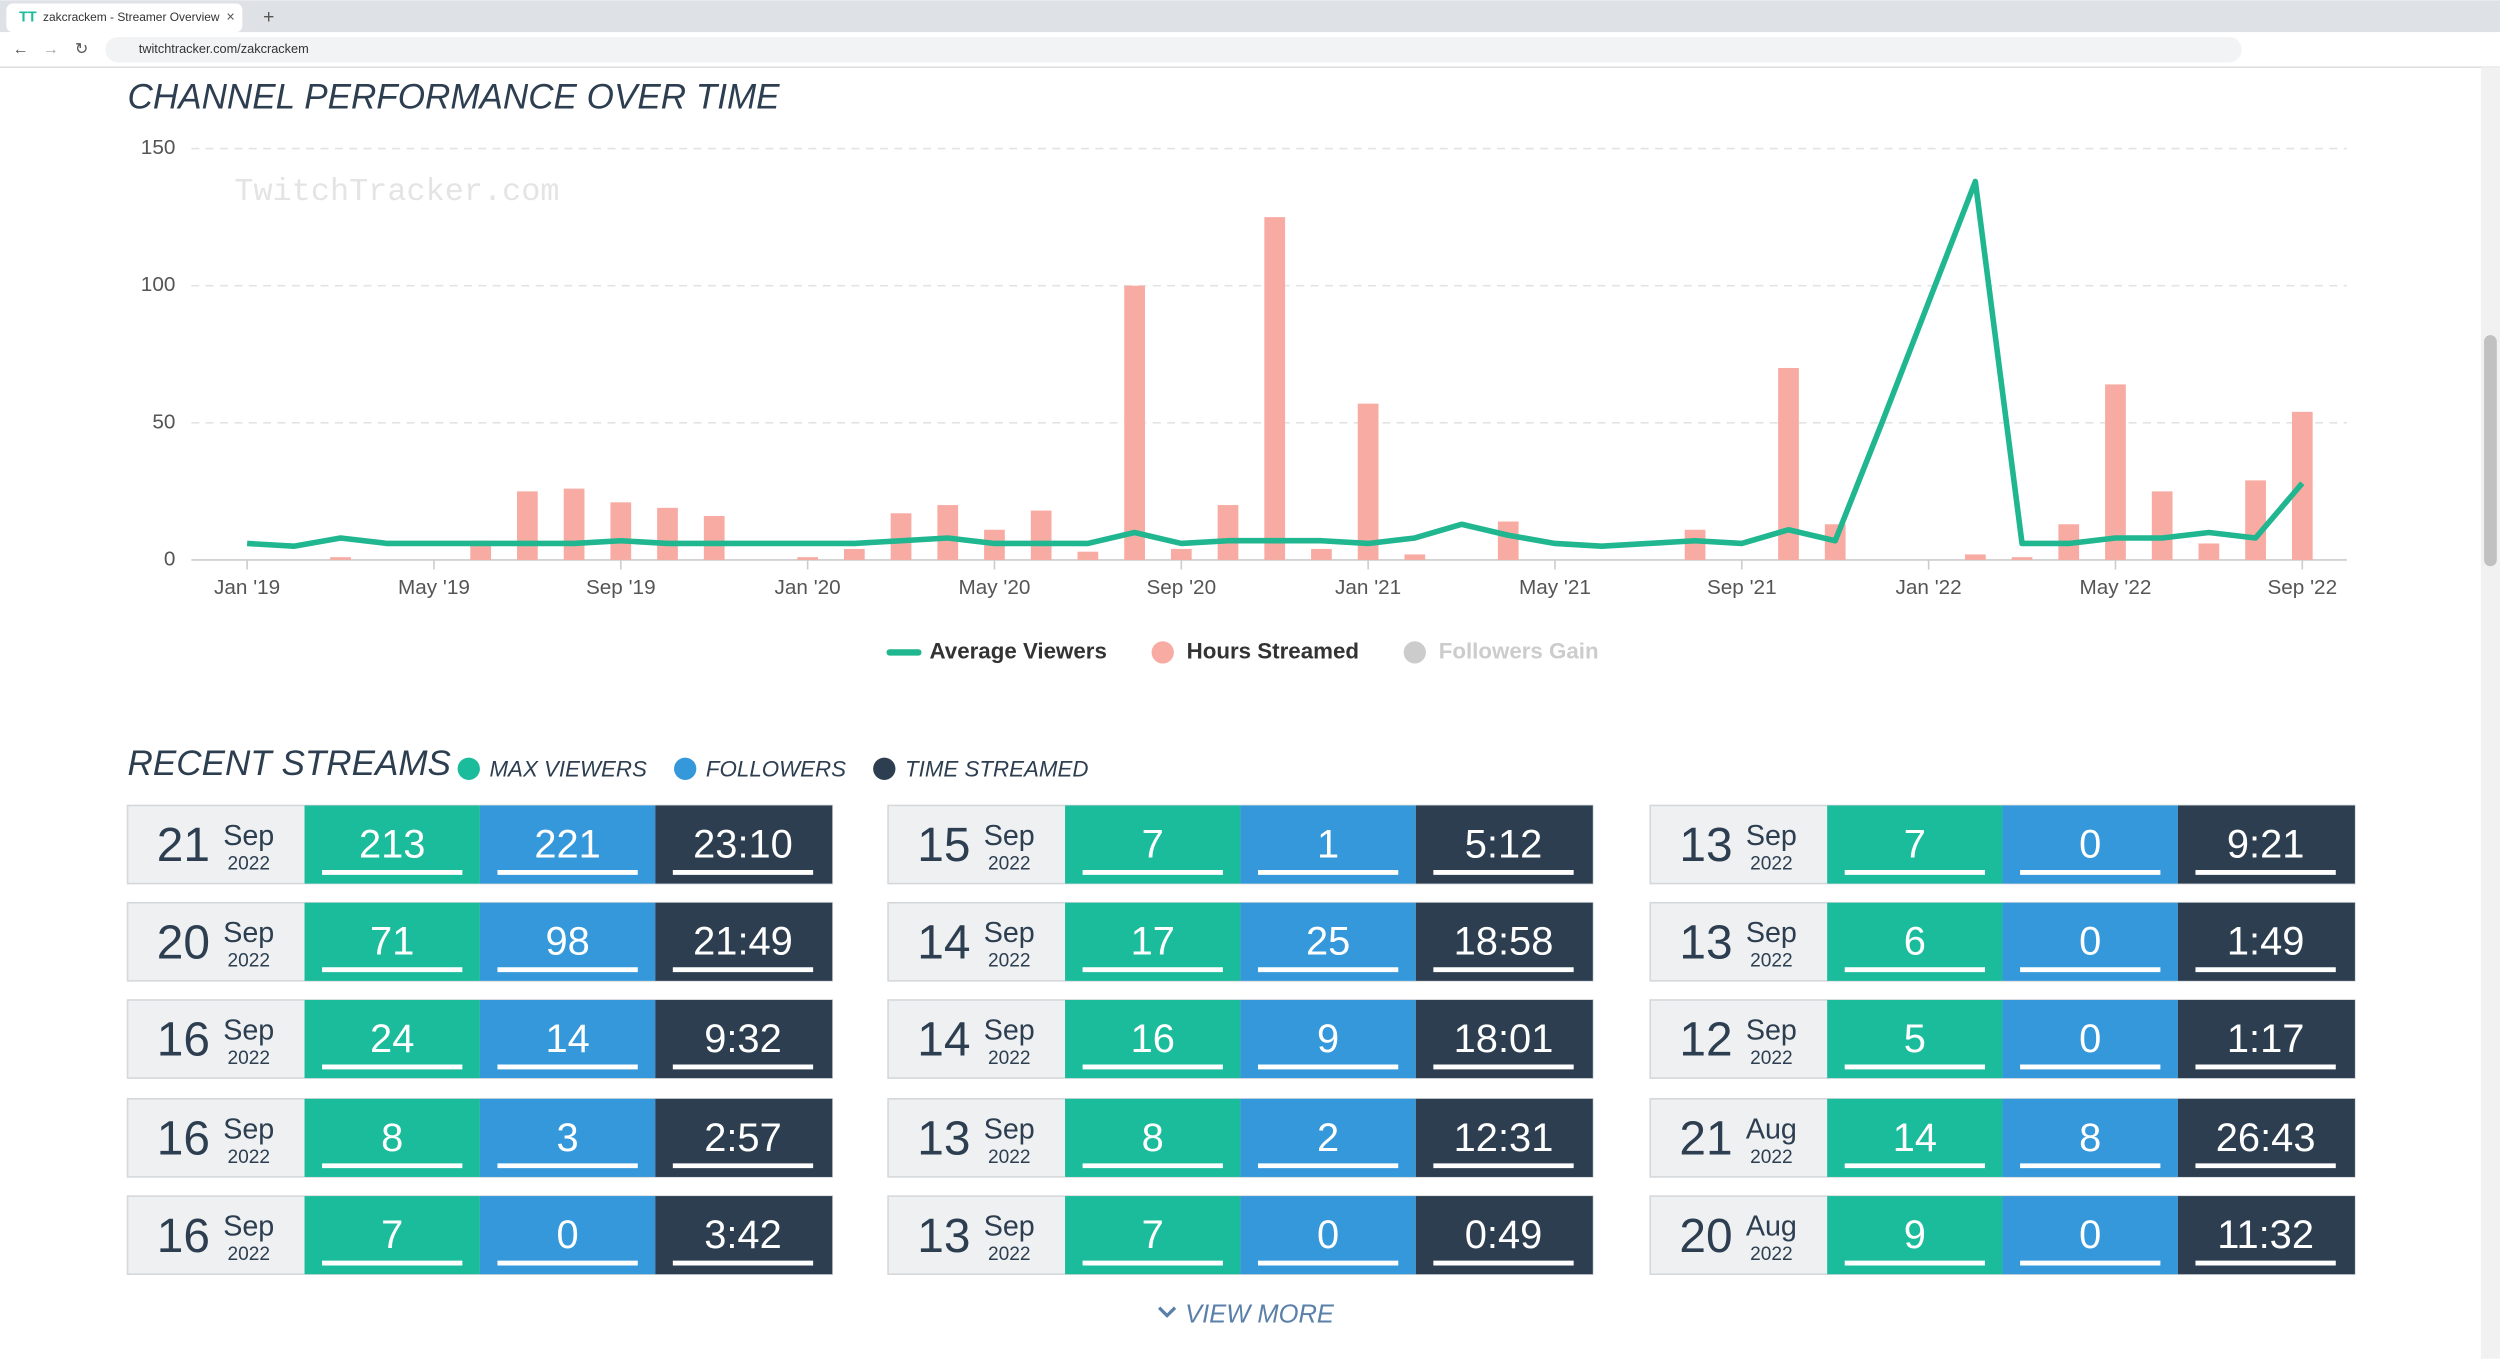 This screenshot has width=2500, height=1359. Describe the element at coordinates (2265, 1235) in the screenshot. I see `stat-value: 11:32` at that location.